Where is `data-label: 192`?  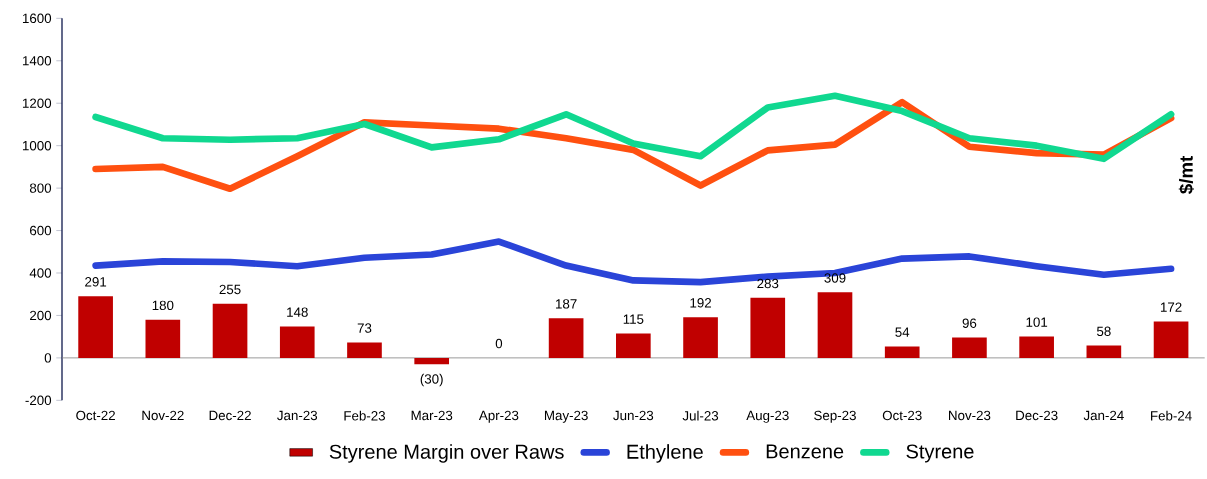
data-label: 192 is located at coordinates (701, 303).